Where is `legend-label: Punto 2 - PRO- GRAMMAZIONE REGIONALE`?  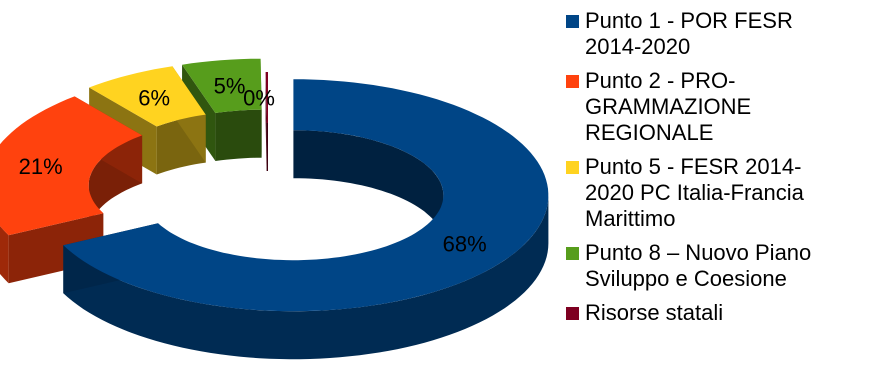
legend-label: Punto 2 - PRO- GRAMMAZIONE REGIONALE is located at coordinates (668, 106).